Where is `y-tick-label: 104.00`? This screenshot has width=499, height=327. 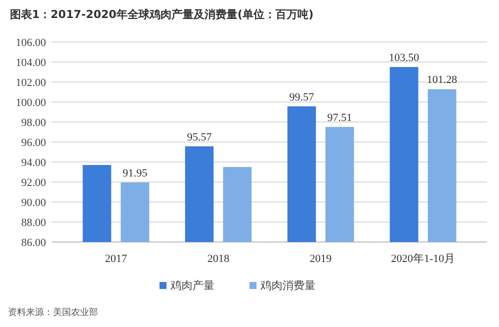 y-tick-label: 104.00 is located at coordinates (31, 63).